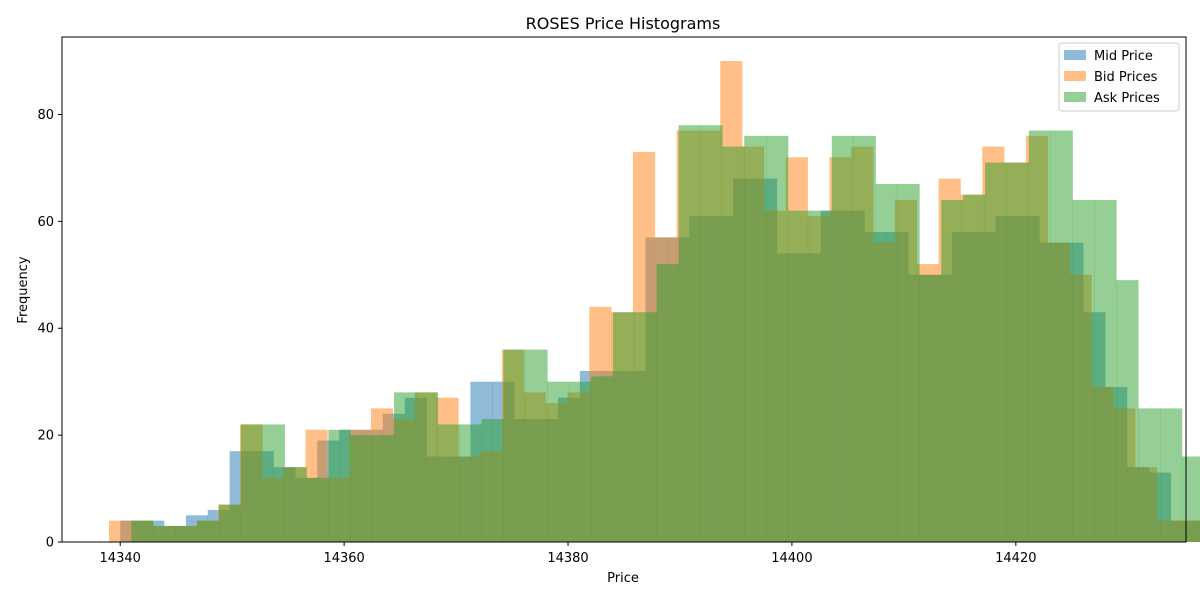 The height and width of the screenshot is (600, 1200). I want to click on x-tick-label: 14380, so click(567, 558).